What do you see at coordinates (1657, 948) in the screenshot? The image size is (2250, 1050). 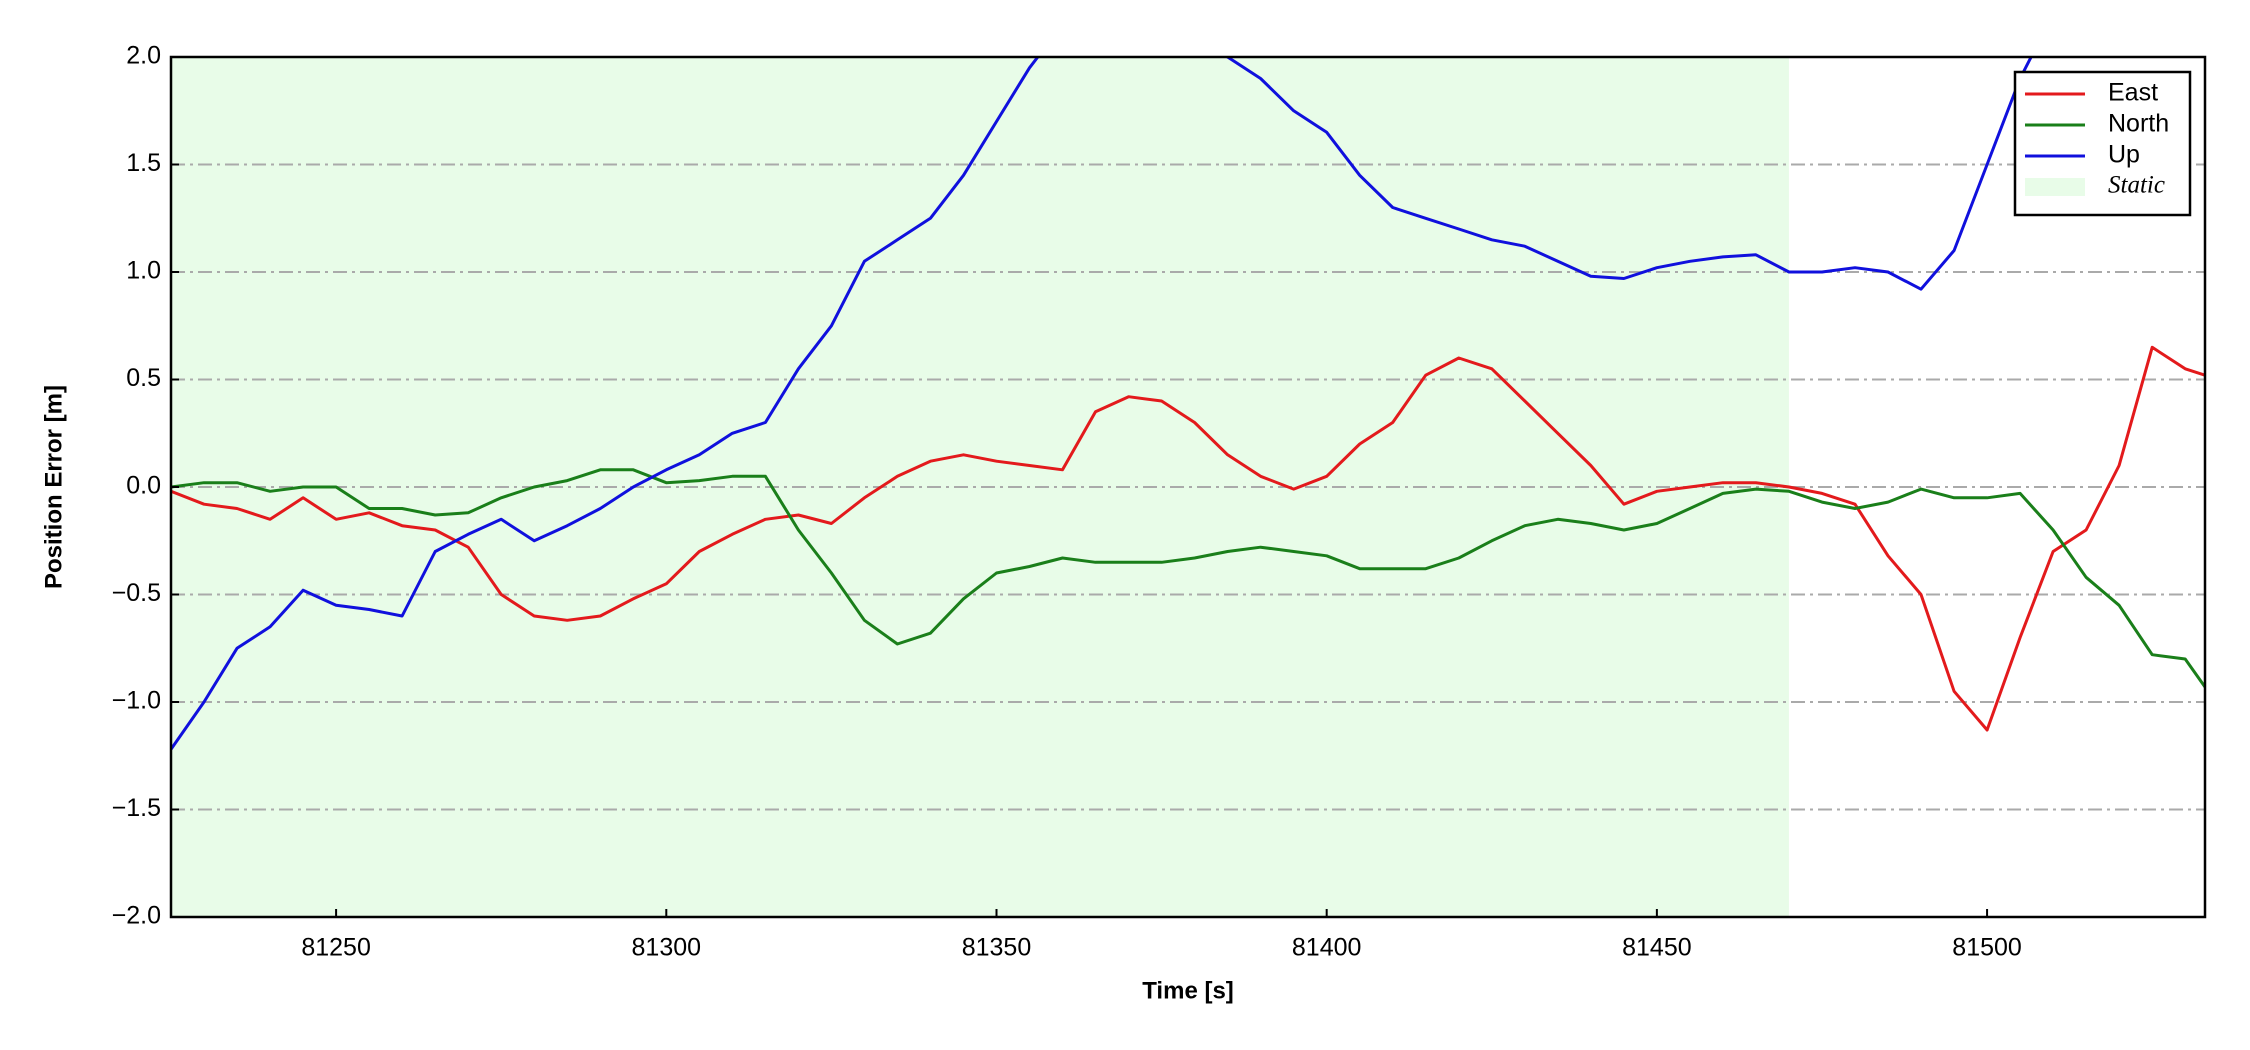 I see `x-tick-label: 81450` at bounding box center [1657, 948].